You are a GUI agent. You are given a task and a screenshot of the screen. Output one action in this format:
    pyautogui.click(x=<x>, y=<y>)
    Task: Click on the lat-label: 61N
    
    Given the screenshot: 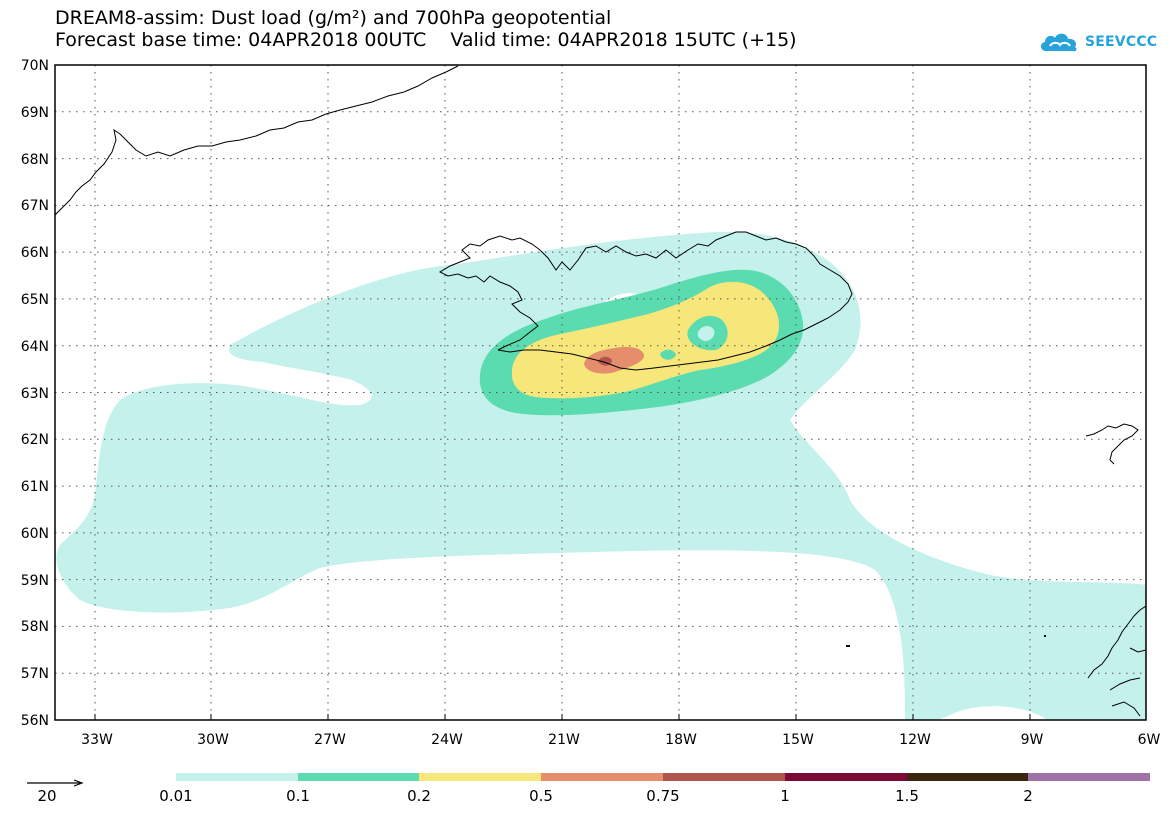 What is the action you would take?
    pyautogui.click(x=35, y=487)
    